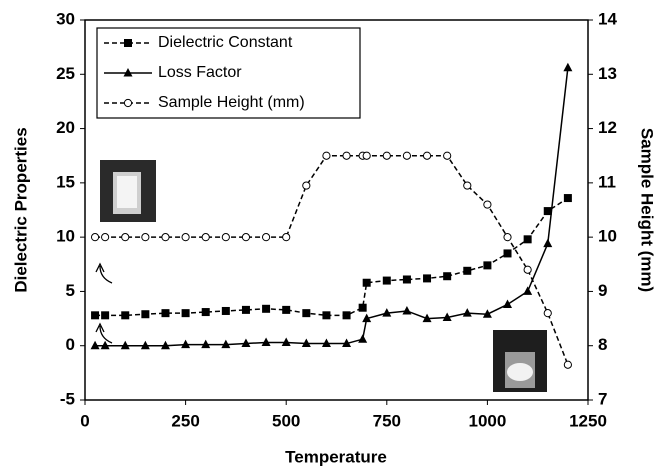  Describe the element at coordinates (20, 209) in the screenshot. I see `y-axis-title: Dielectric Properties` at that location.